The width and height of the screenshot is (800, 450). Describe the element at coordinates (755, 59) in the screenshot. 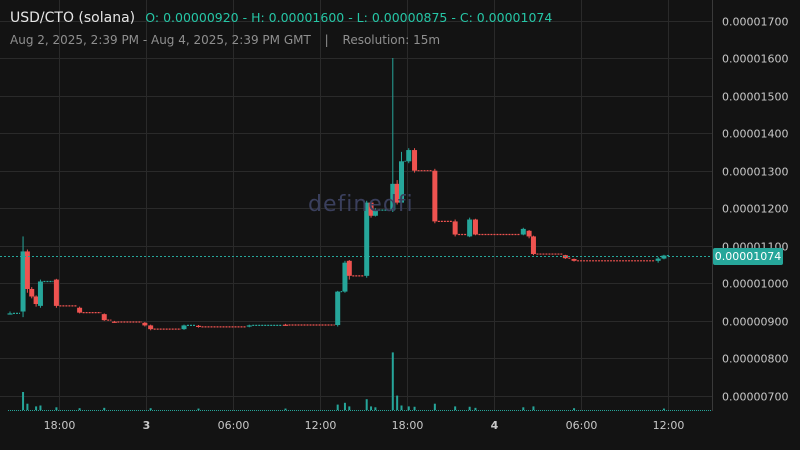

I see `y-tick-label: 0.00001600` at that location.